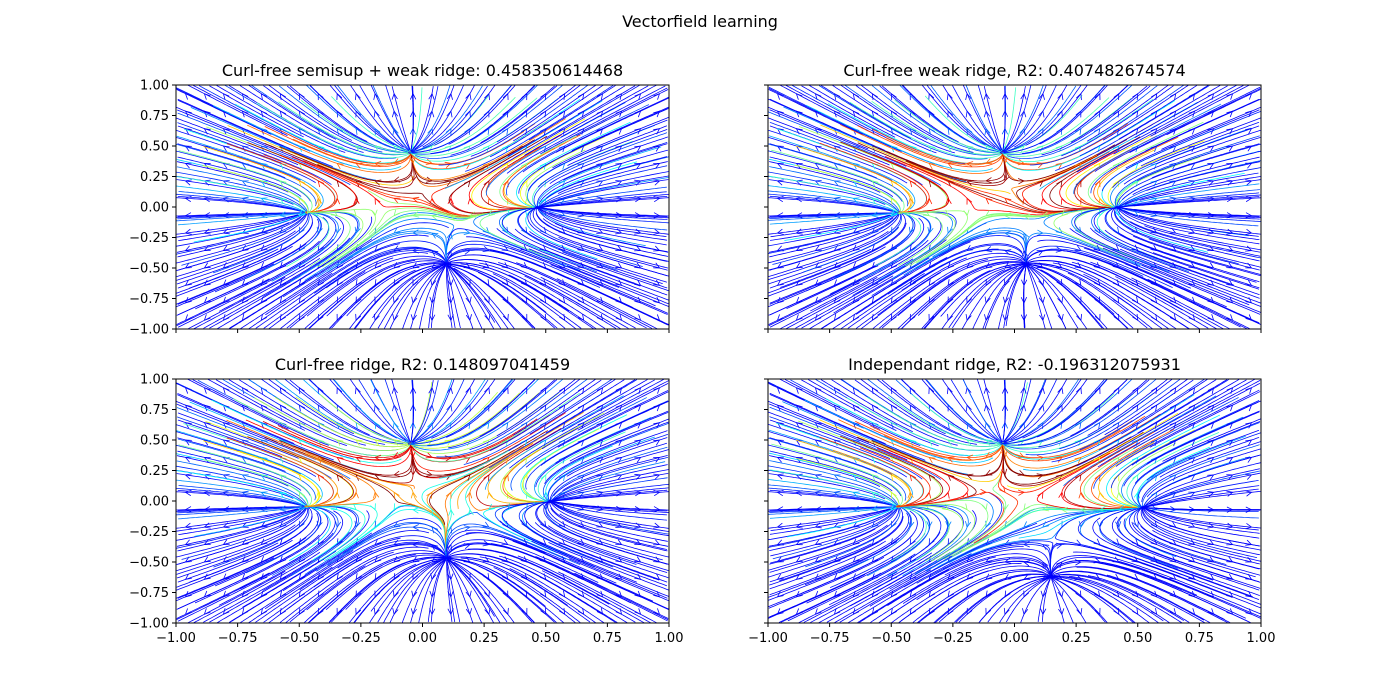 The height and width of the screenshot is (700, 1400). What do you see at coordinates (1014, 638) in the screenshot?
I see `x-tick-label: 0.00` at bounding box center [1014, 638].